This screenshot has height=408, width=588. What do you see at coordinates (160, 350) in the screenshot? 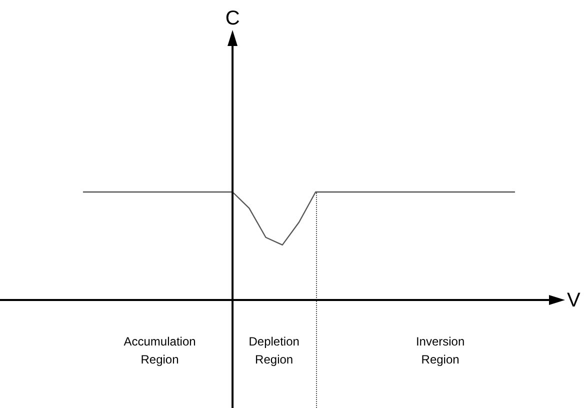
I see `text: Accumulation Region` at bounding box center [160, 350].